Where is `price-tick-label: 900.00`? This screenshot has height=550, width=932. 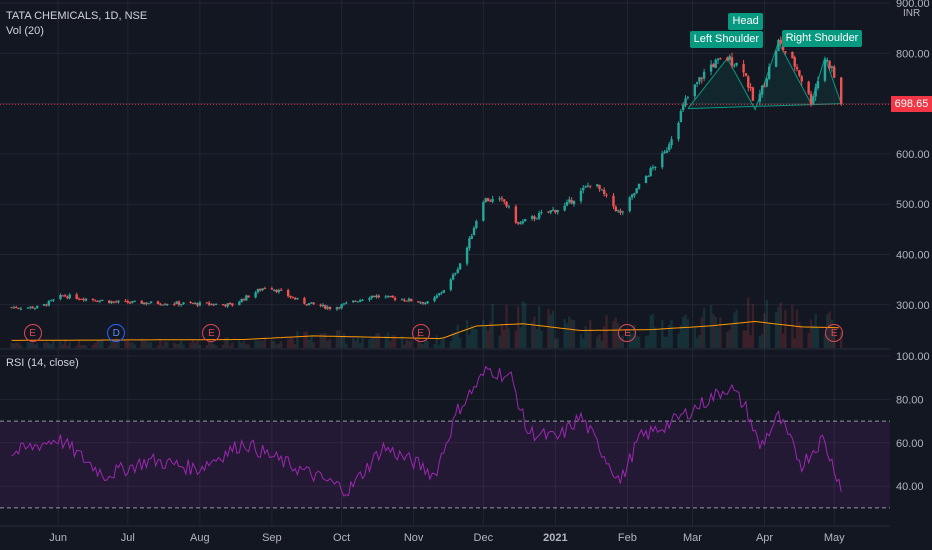 price-tick-label: 900.00 is located at coordinates (913, 5).